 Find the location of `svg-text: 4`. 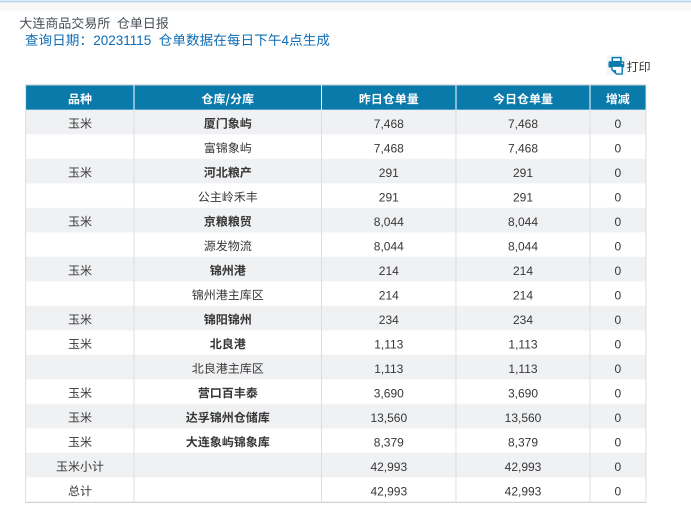

svg-text: 4 is located at coordinates (286, 40).